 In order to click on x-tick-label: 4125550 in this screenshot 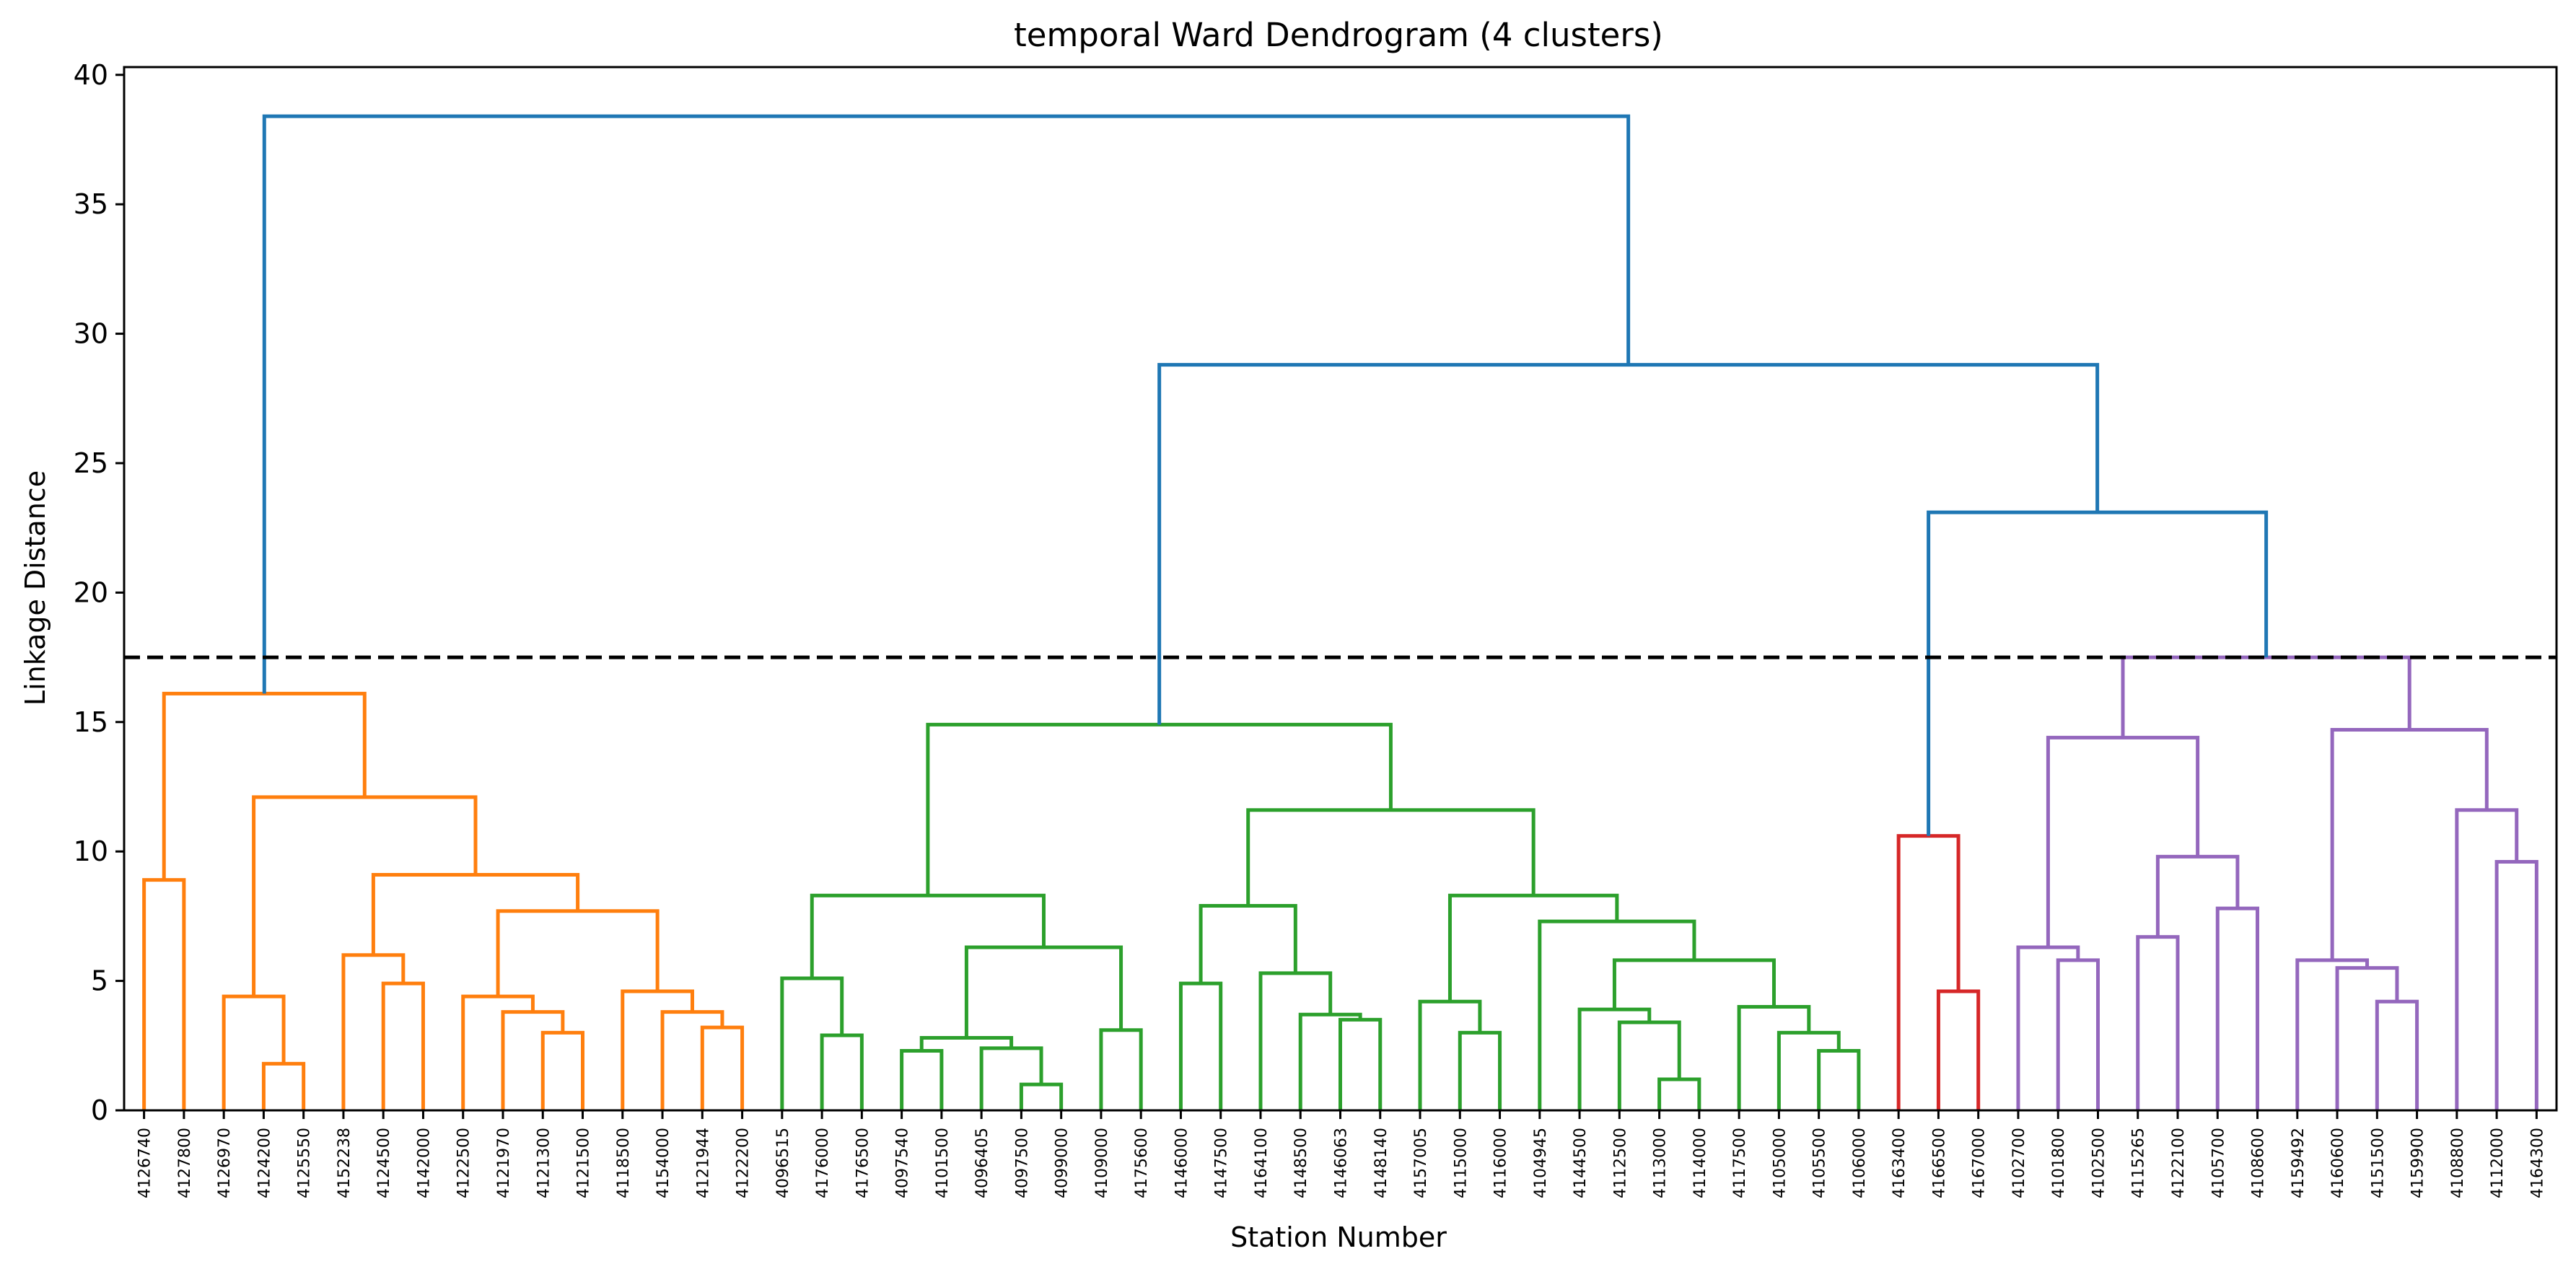, I will do `click(305, 1163)`.